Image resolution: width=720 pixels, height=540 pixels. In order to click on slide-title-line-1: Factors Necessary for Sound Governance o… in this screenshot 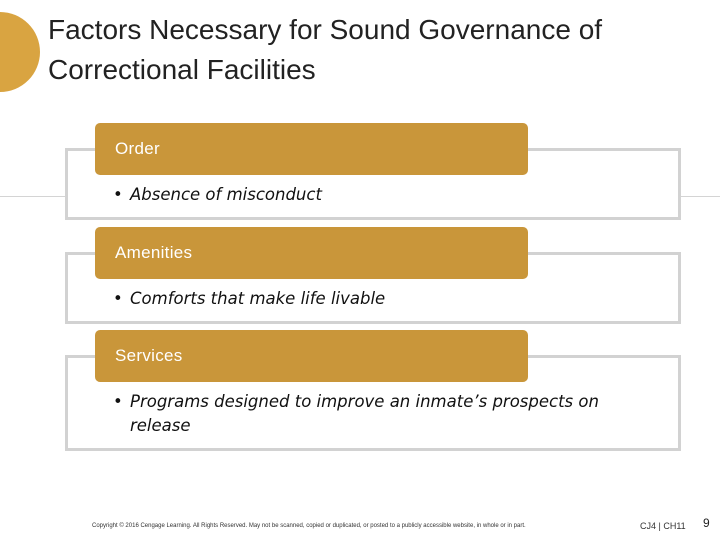, I will do `click(325, 29)`.